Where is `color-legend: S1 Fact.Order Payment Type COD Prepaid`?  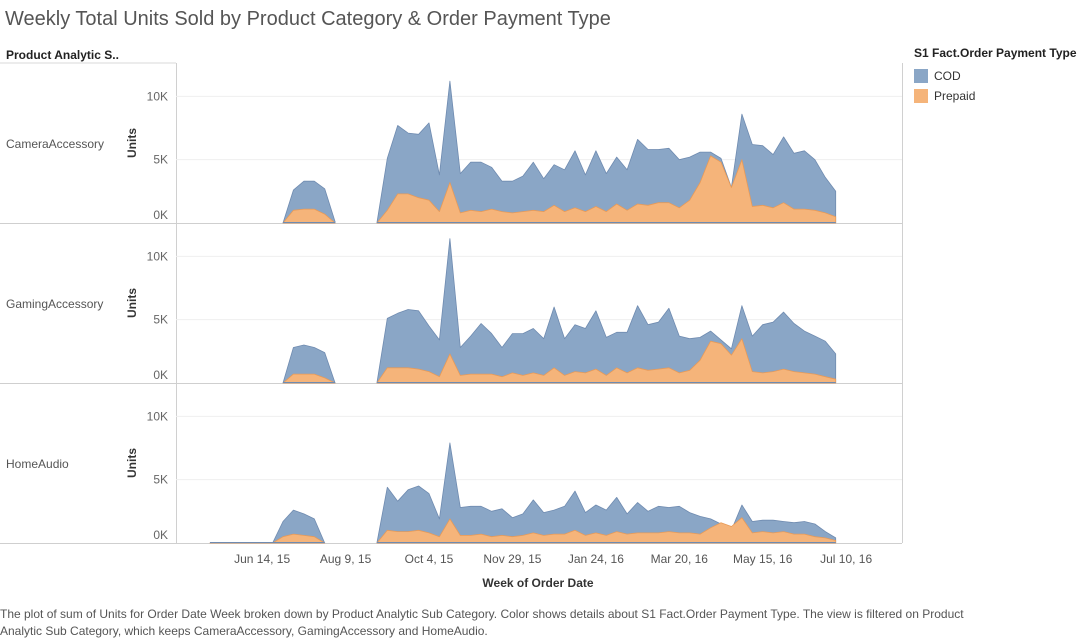 color-legend: S1 Fact.Order Payment Type COD Prepaid is located at coordinates (995, 76).